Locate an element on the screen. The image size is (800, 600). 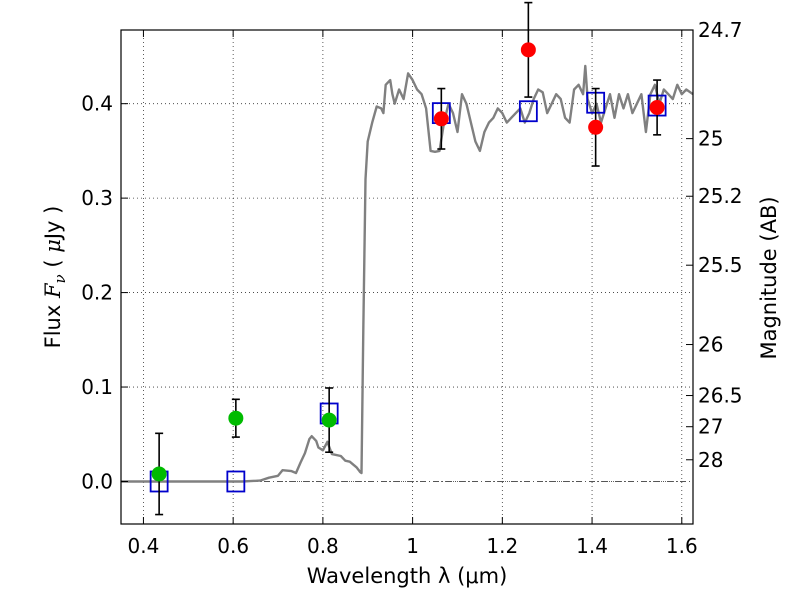
x-tick-label: 0.6 is located at coordinates (233, 546).